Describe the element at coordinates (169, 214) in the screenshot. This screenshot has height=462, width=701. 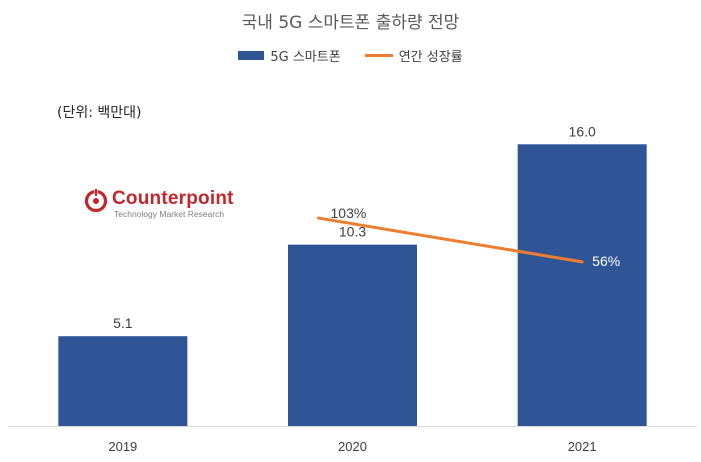
I see `logo-tagline: Technology Market Research` at that location.